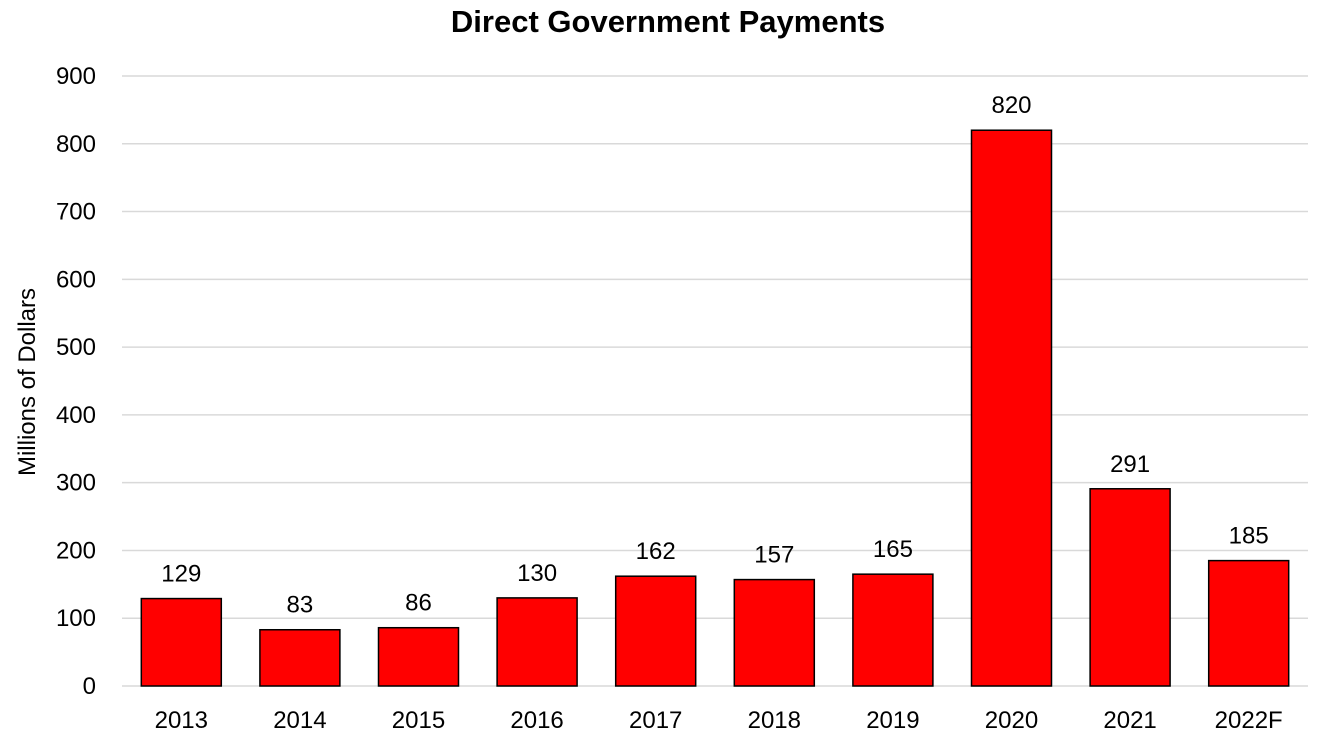  I want to click on bar-2017, so click(655, 631).